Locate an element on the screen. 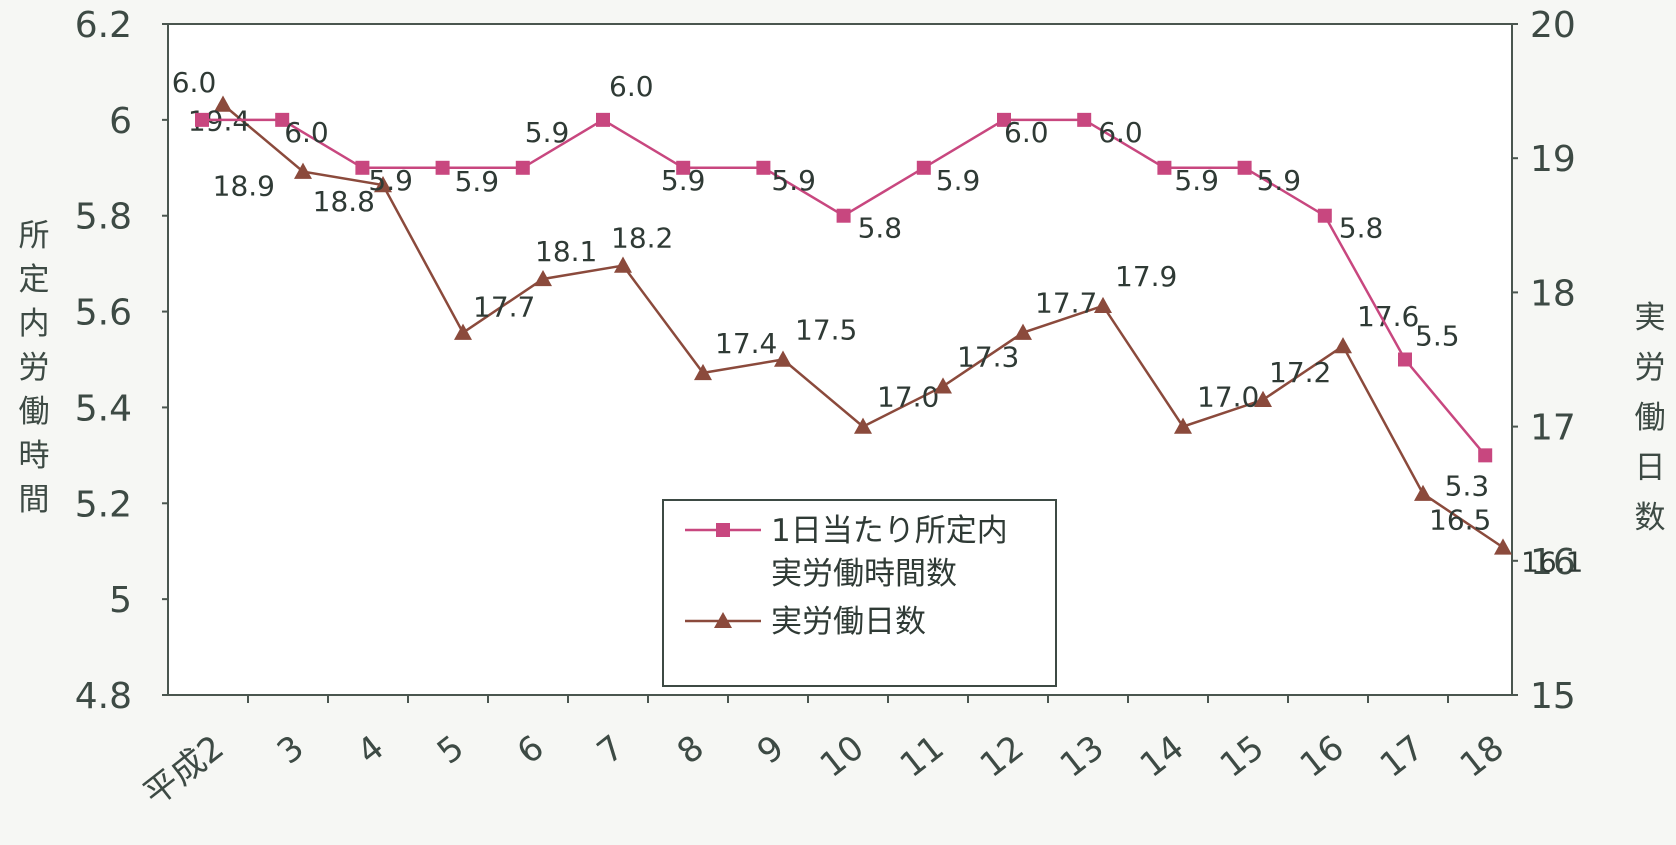 Image resolution: width=1676 pixels, height=845 pixels. right-axis-tick-label: 19 is located at coordinates (1553, 159).